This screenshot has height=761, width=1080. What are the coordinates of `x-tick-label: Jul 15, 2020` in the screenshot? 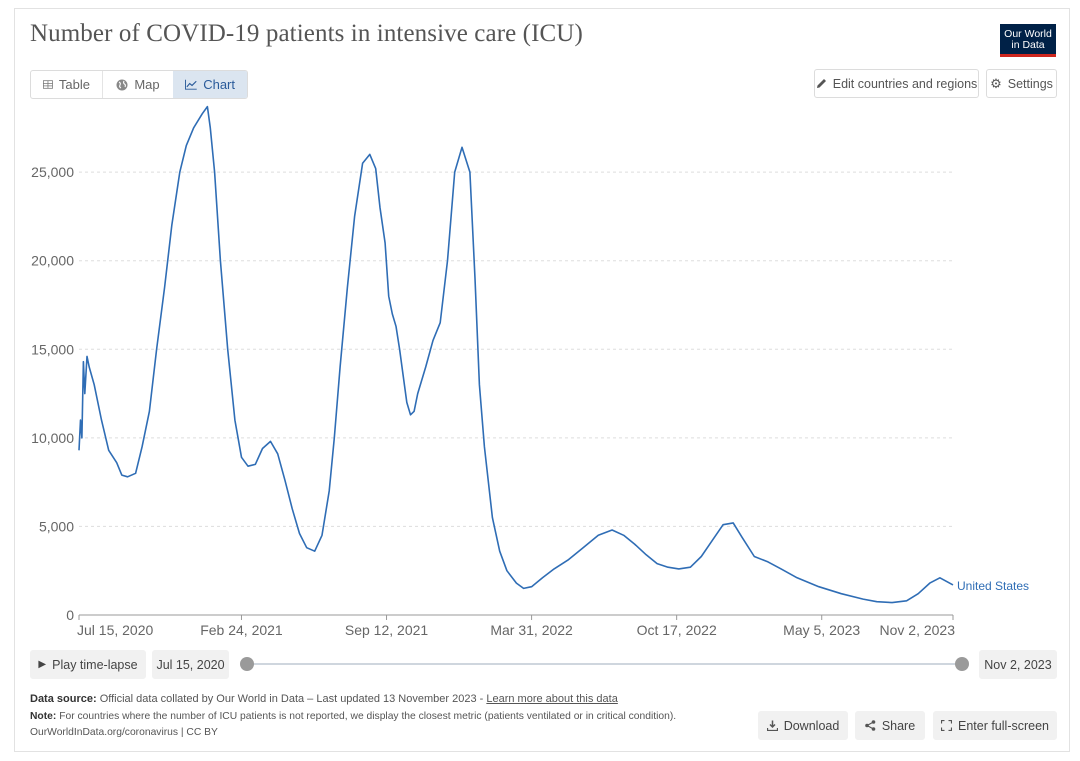 It's located at (115, 630).